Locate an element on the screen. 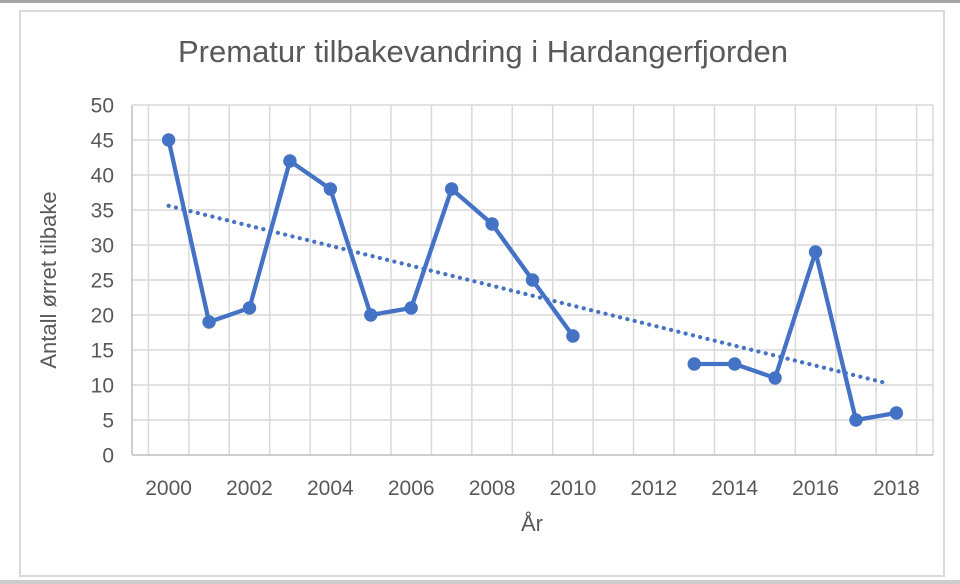  y-tick-label: 0 is located at coordinates (108, 456).